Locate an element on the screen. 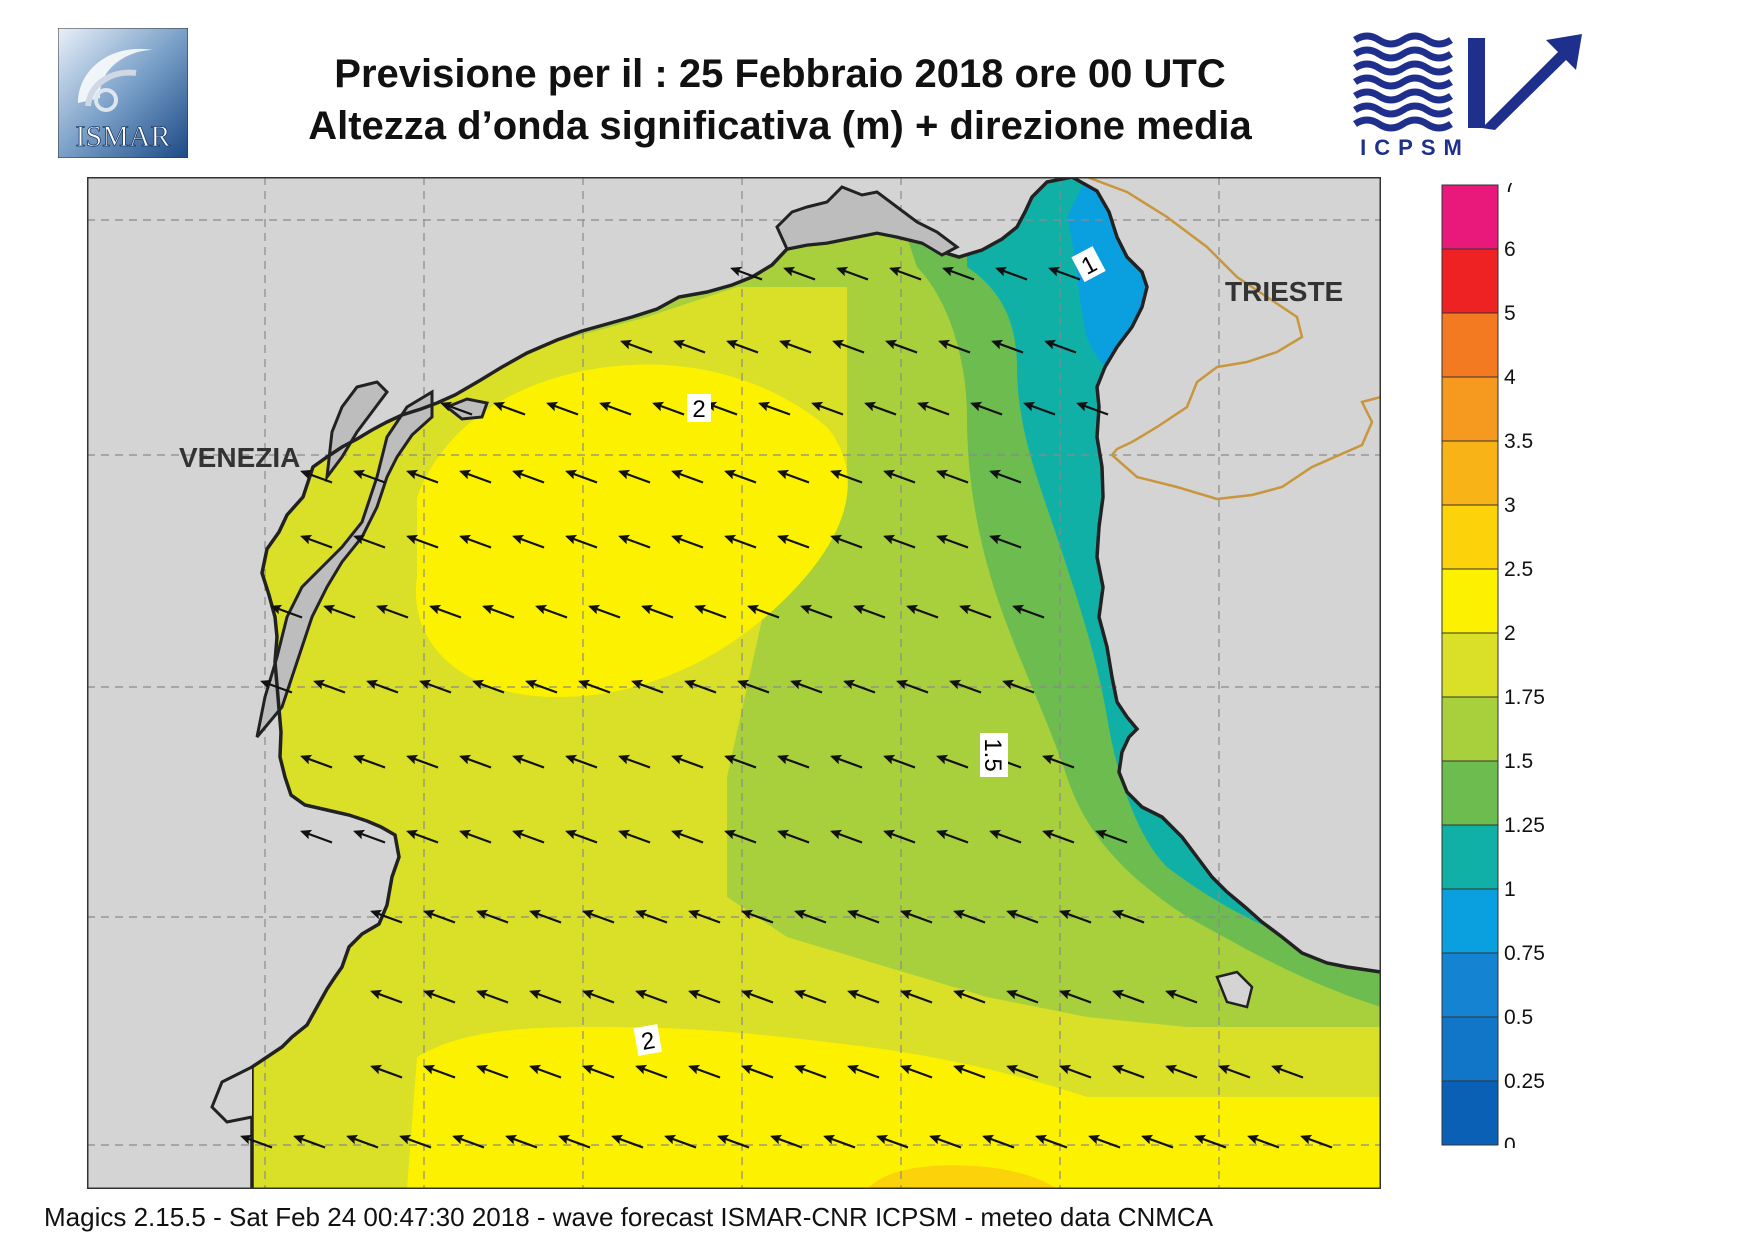  legend-tick-label: 0 is located at coordinates (1510, 1141).